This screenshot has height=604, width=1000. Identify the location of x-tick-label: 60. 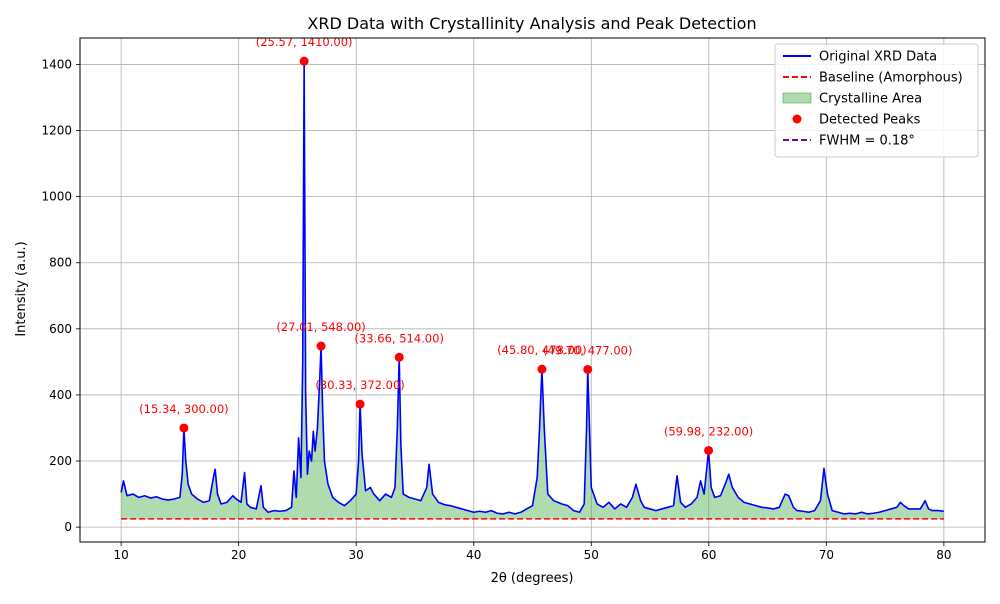
(708, 555).